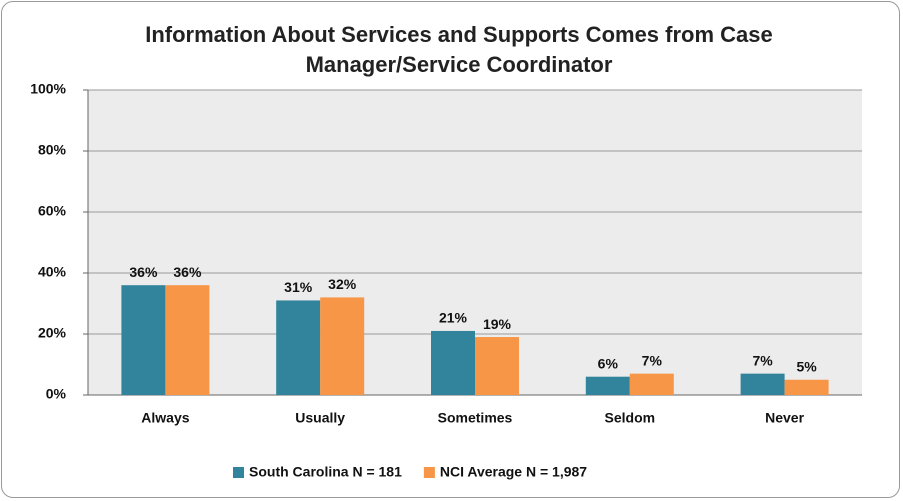 The height and width of the screenshot is (501, 903). I want to click on x-tick-label: Never, so click(784, 418).